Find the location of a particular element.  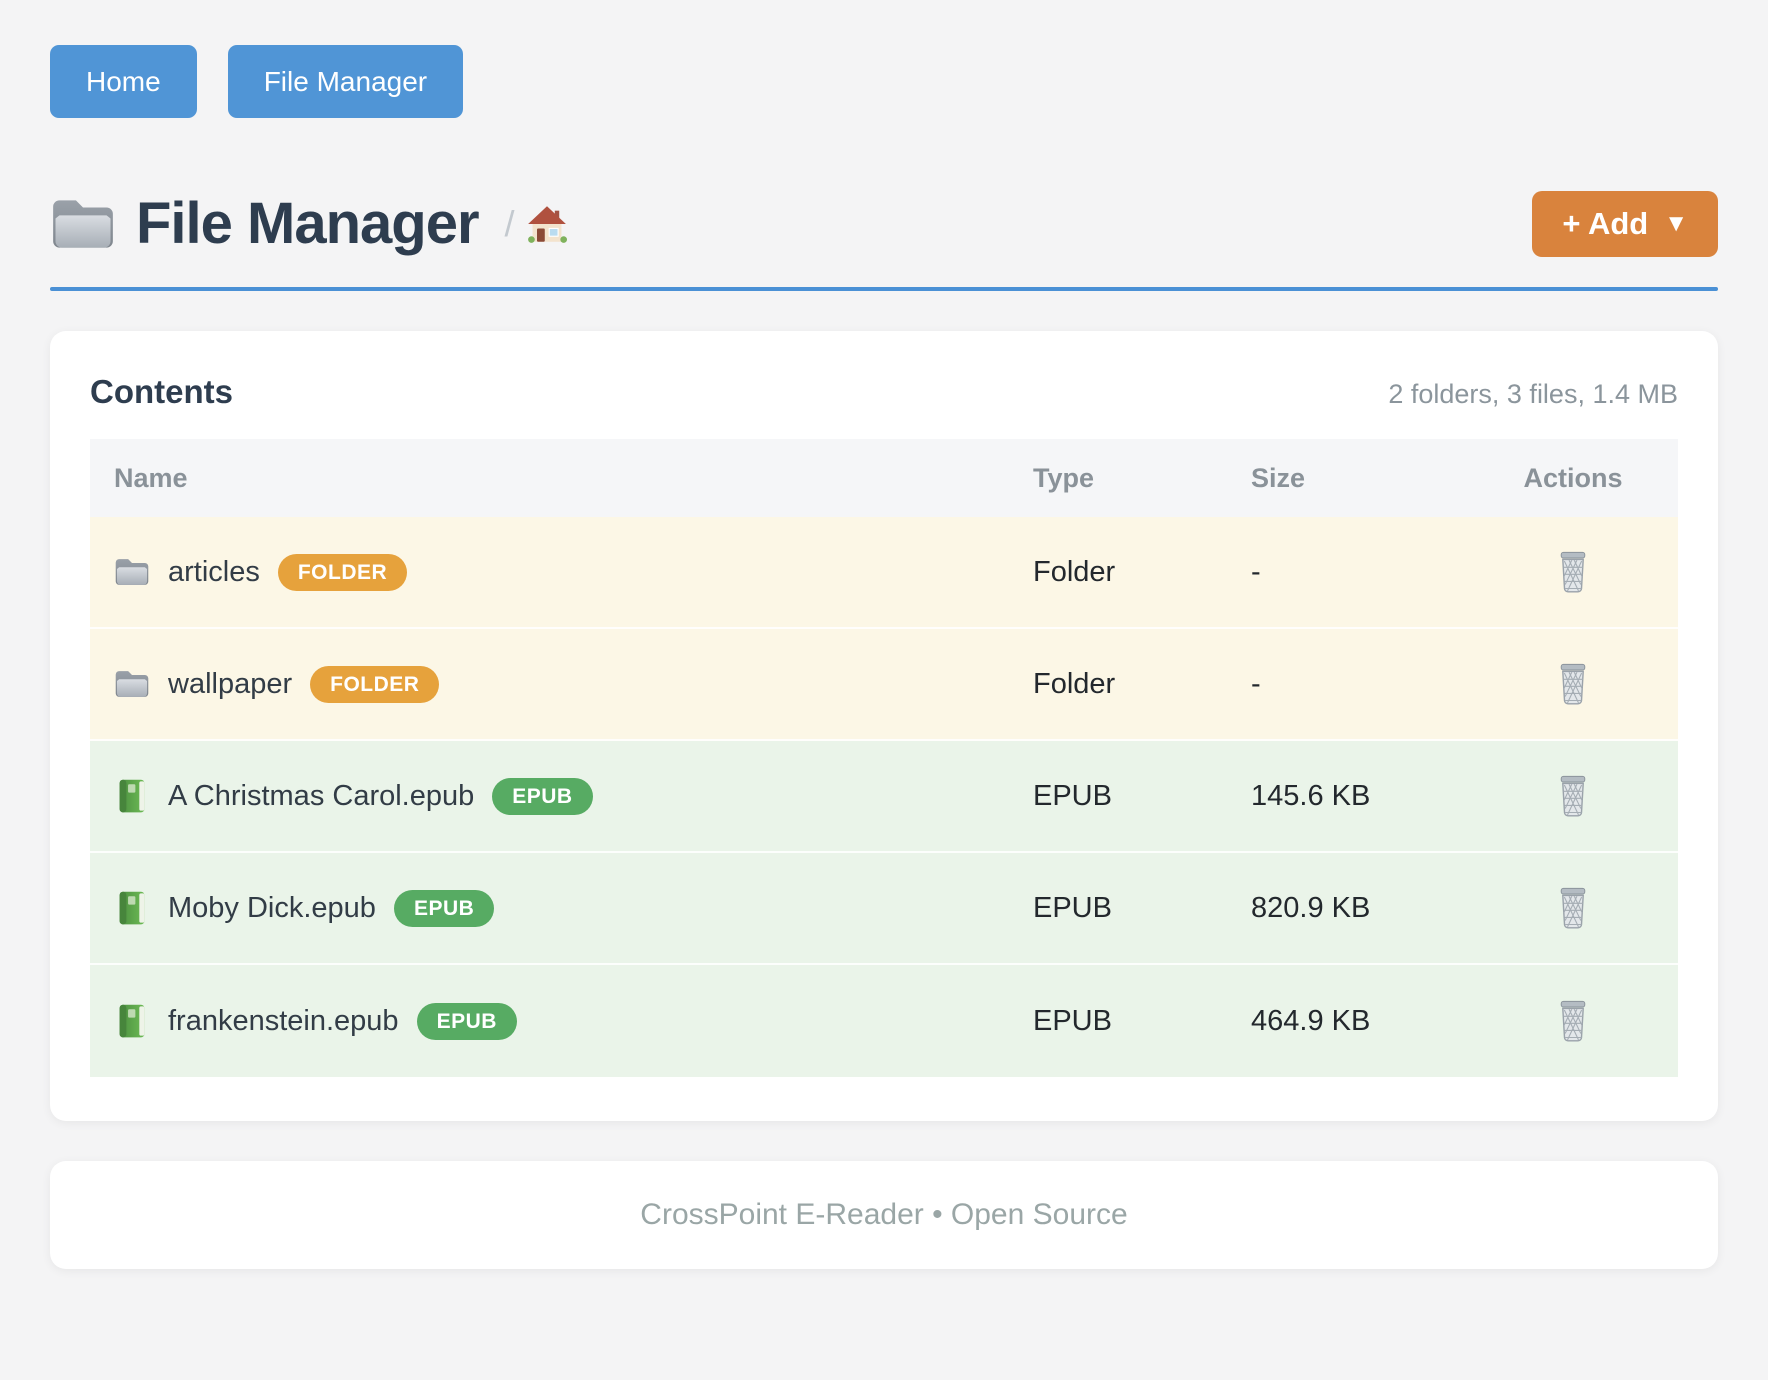

file-name: wallpaper is located at coordinates (230, 683).